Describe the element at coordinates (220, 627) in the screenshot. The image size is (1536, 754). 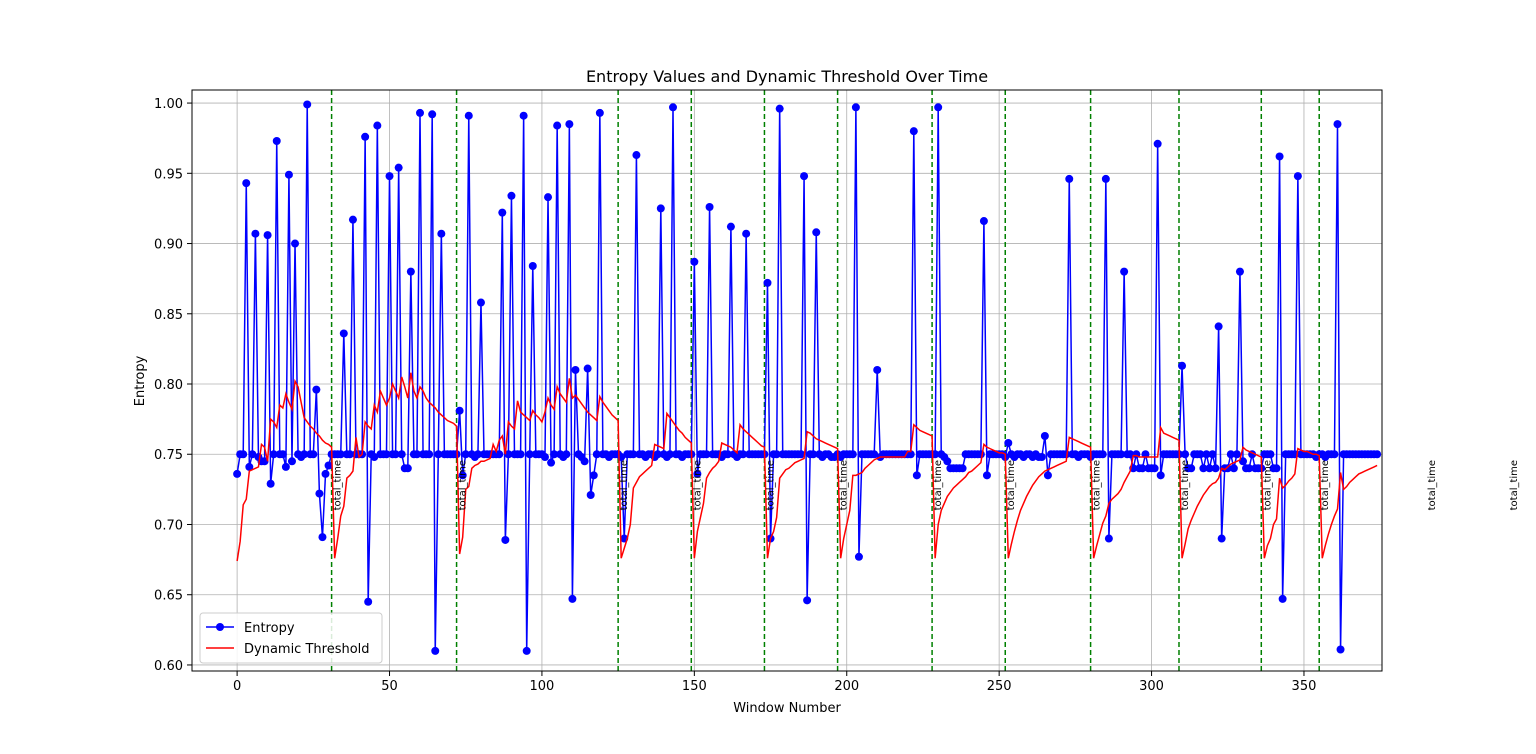
I see `legend-marker` at that location.